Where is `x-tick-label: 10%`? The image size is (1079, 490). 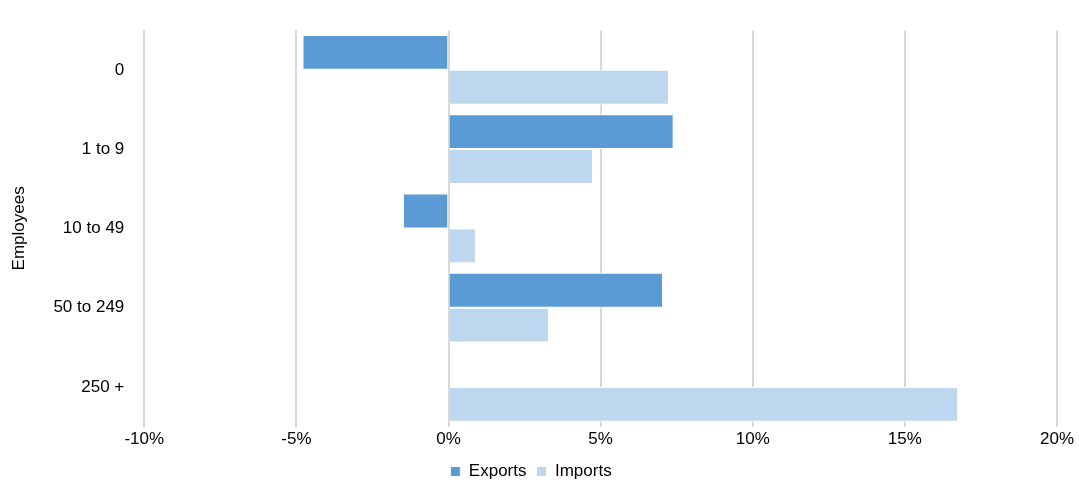
x-tick-label: 10% is located at coordinates (752, 439).